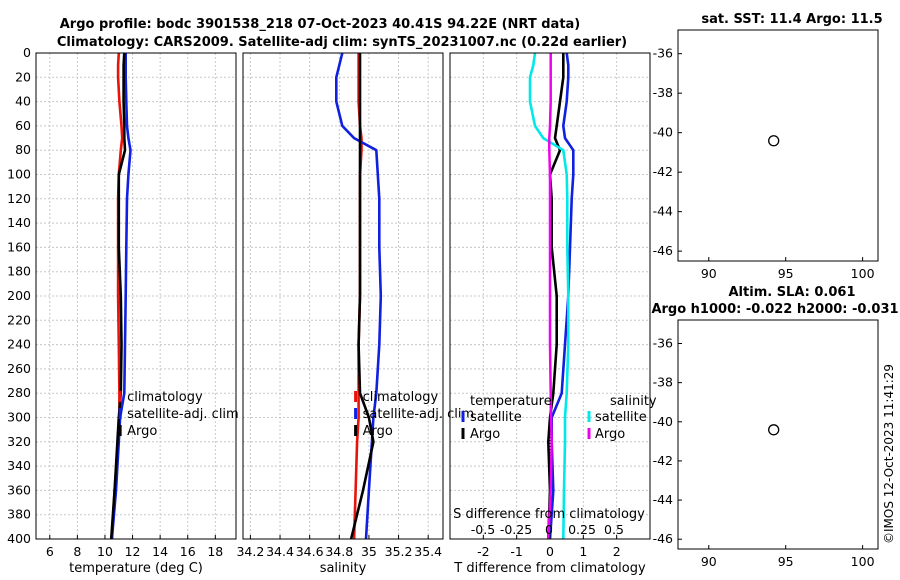 Image resolution: width=900 pixels, height=580 pixels. I want to click on top-tick-label: -0.25, so click(516, 529).